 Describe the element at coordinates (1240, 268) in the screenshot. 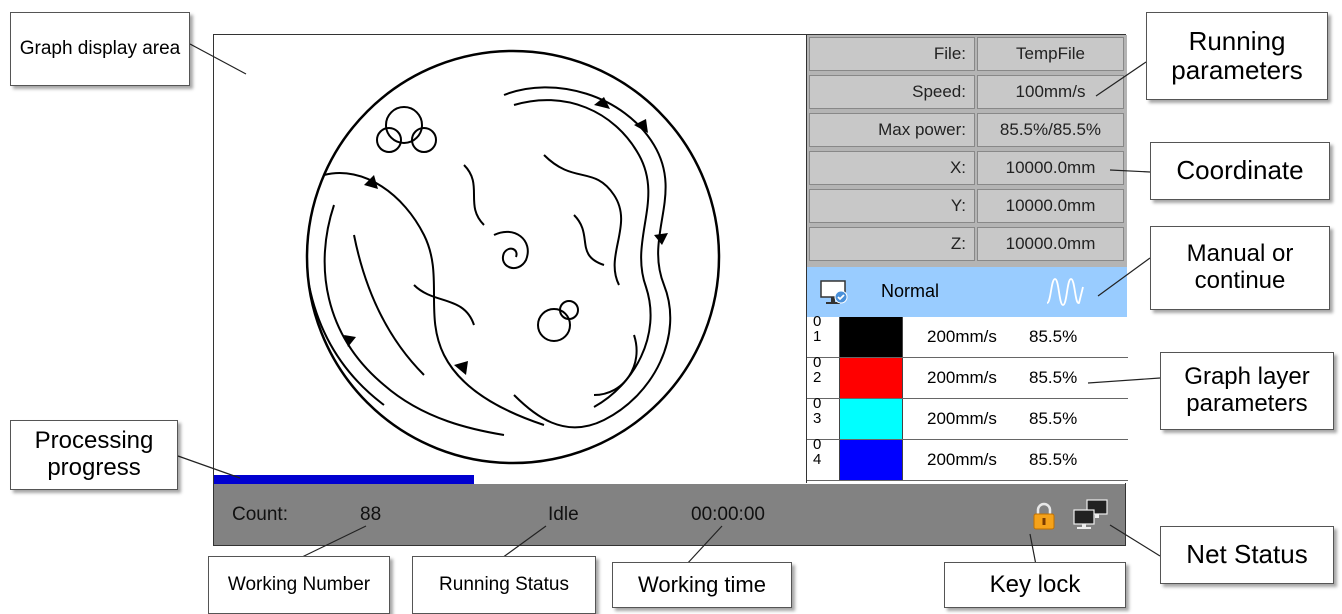

I see `callout-manual-or-continue: Manual or continue` at that location.